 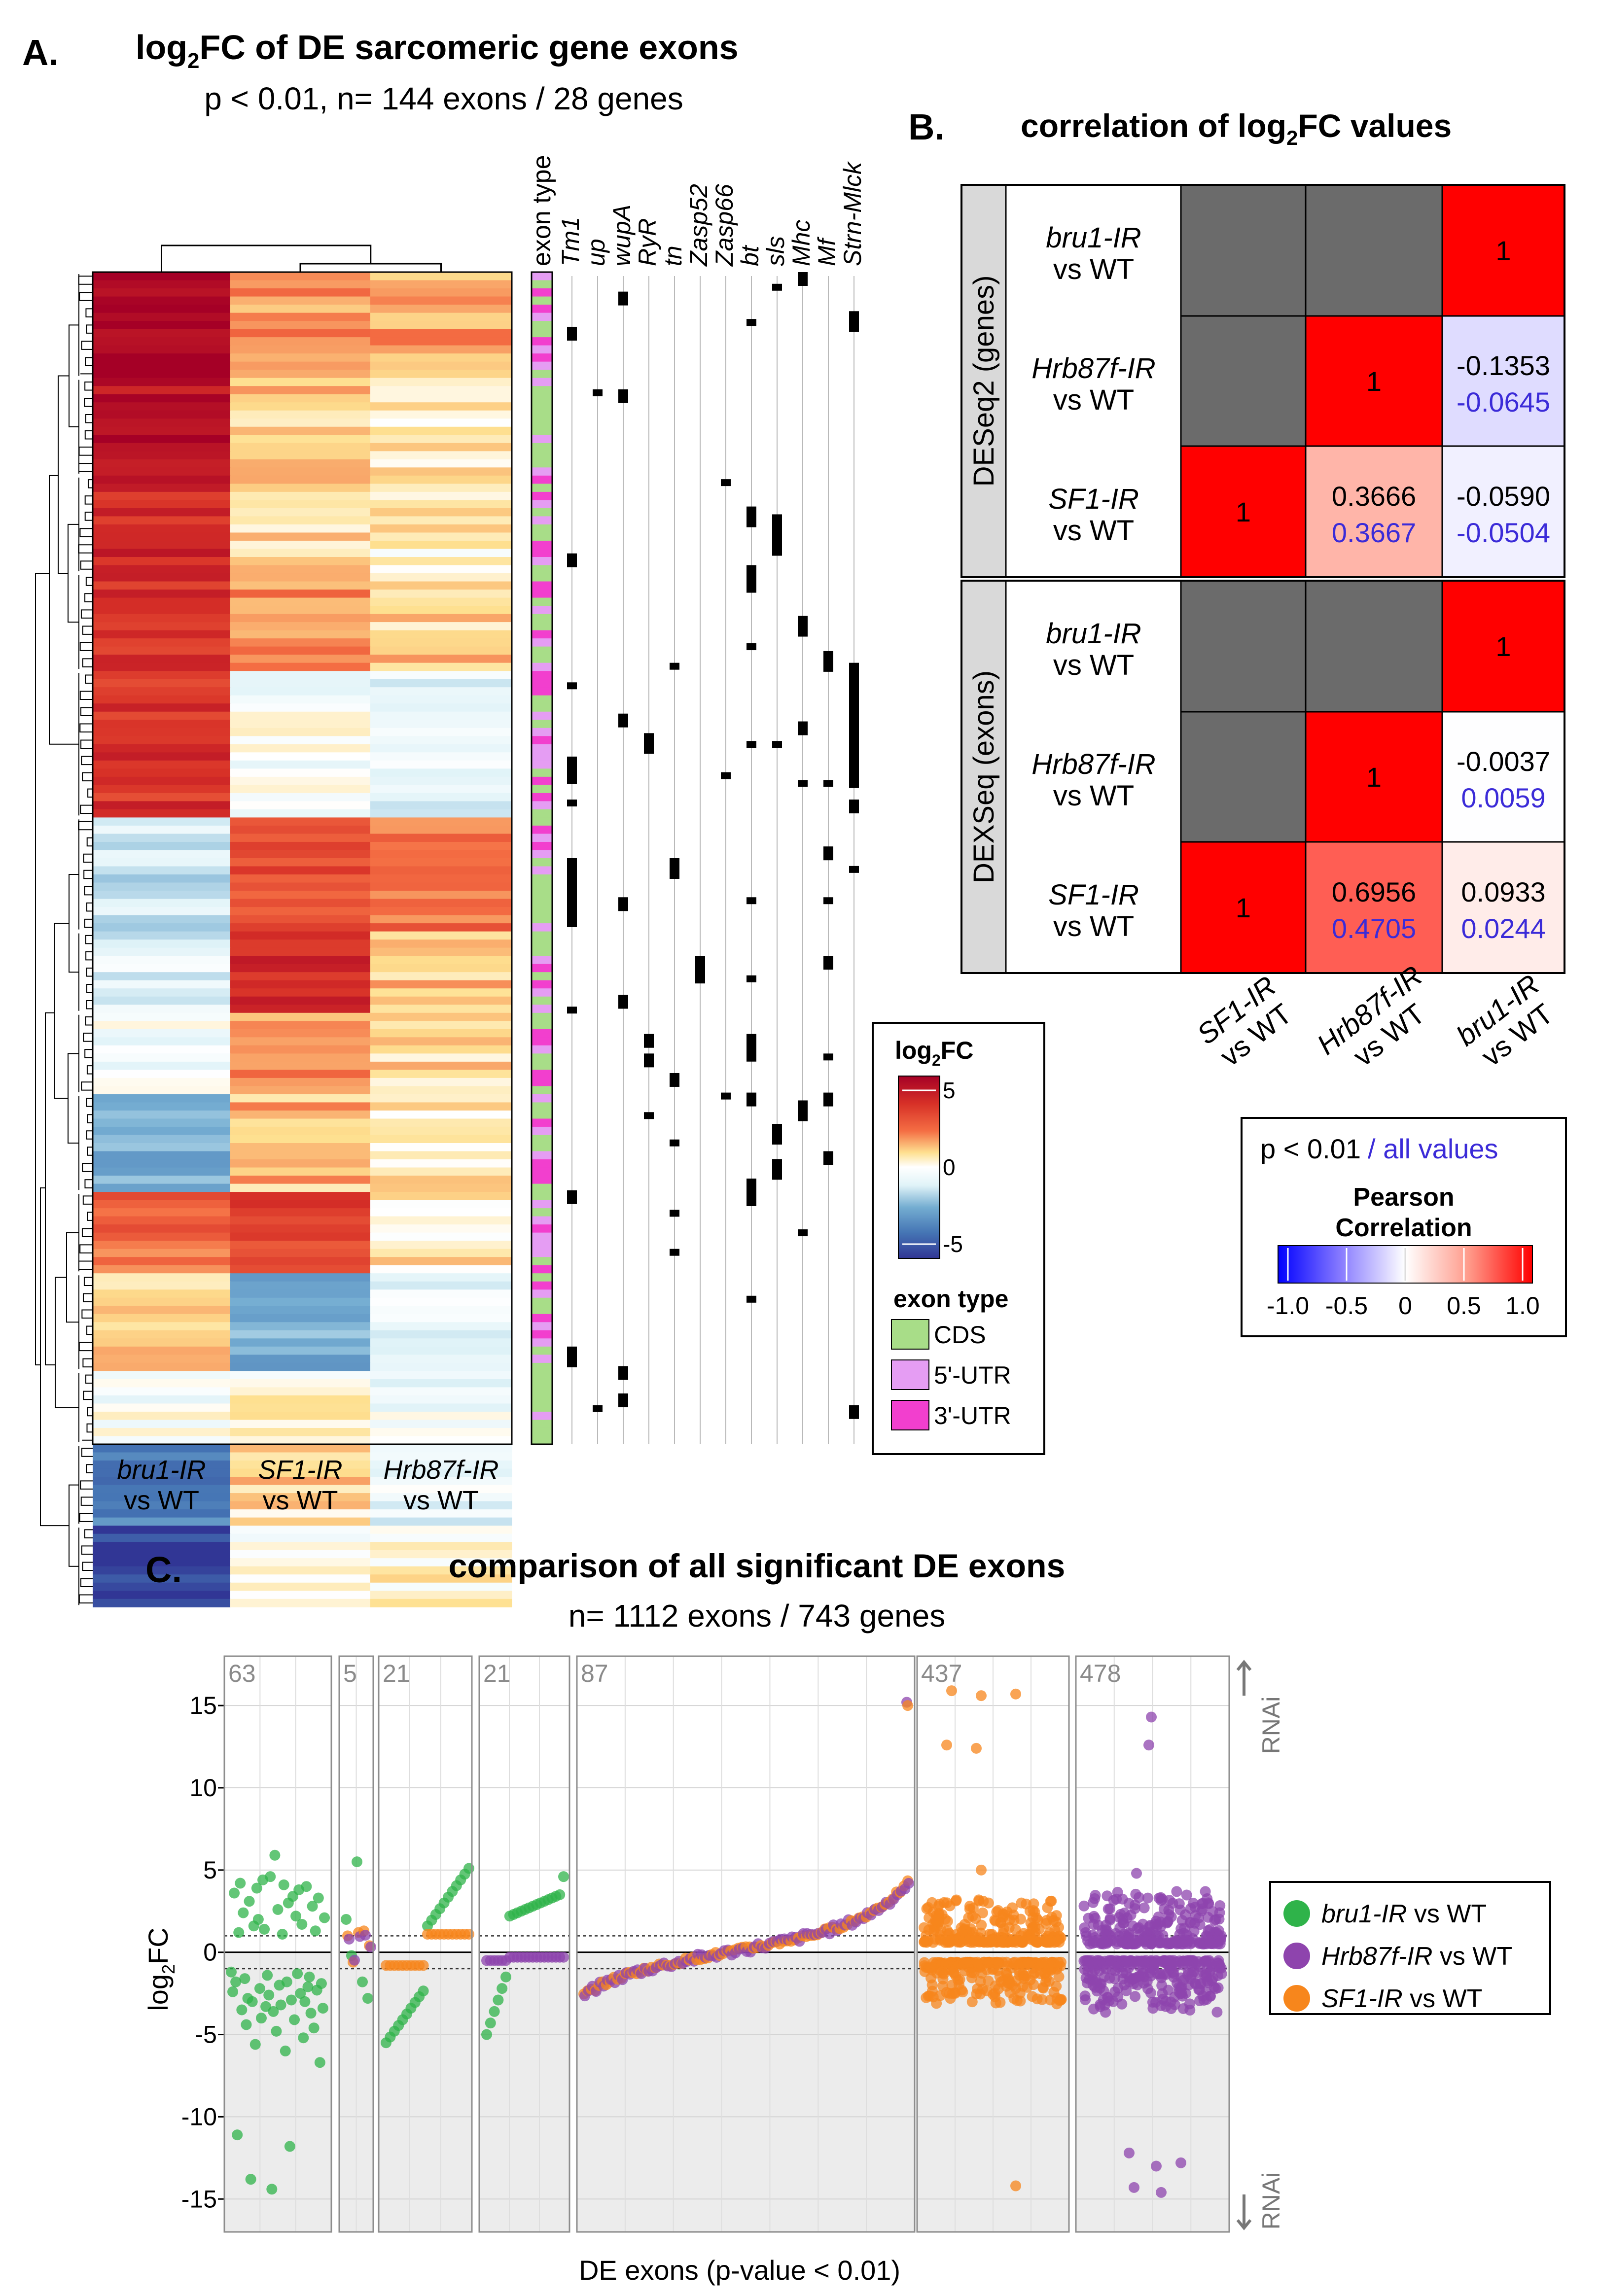 What do you see at coordinates (1523, 1306) in the screenshot?
I see `correlation-colorbar-tick-label: 1.0` at bounding box center [1523, 1306].